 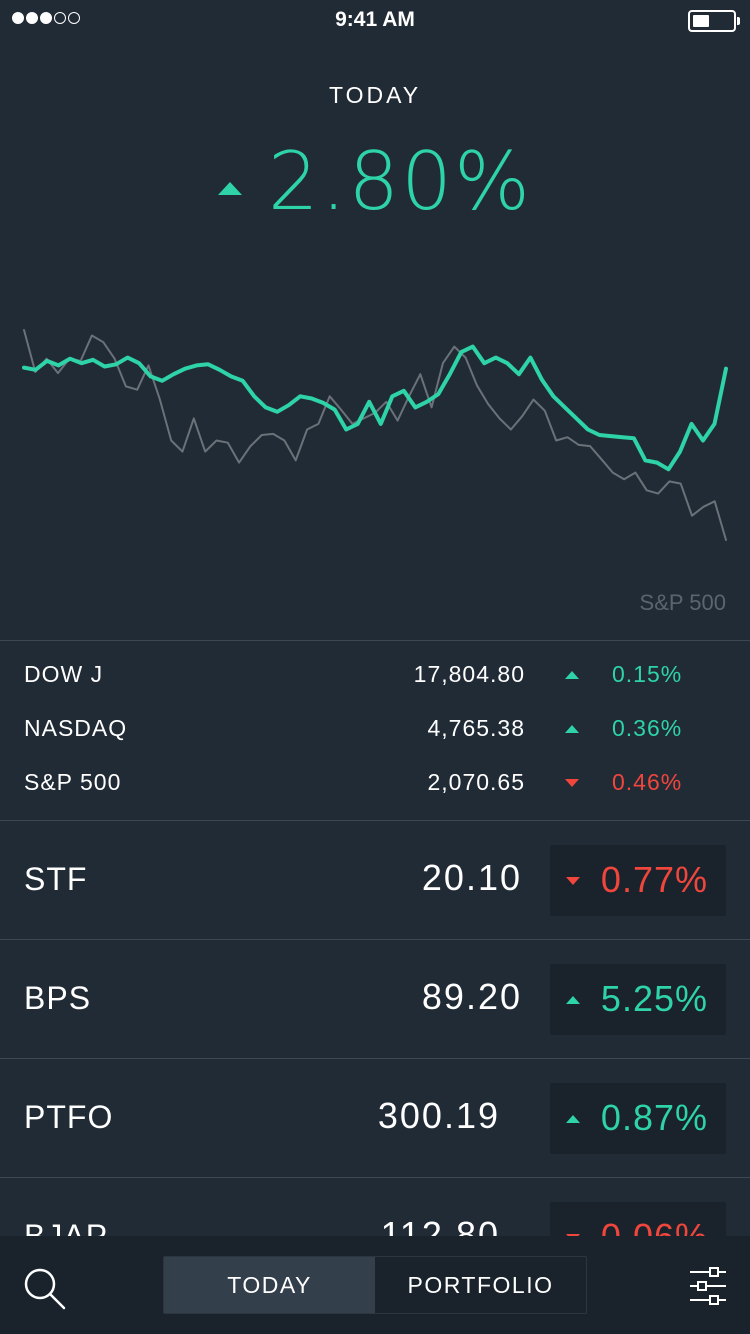 What do you see at coordinates (58, 998) in the screenshot?
I see `stock-symbol: BPS` at bounding box center [58, 998].